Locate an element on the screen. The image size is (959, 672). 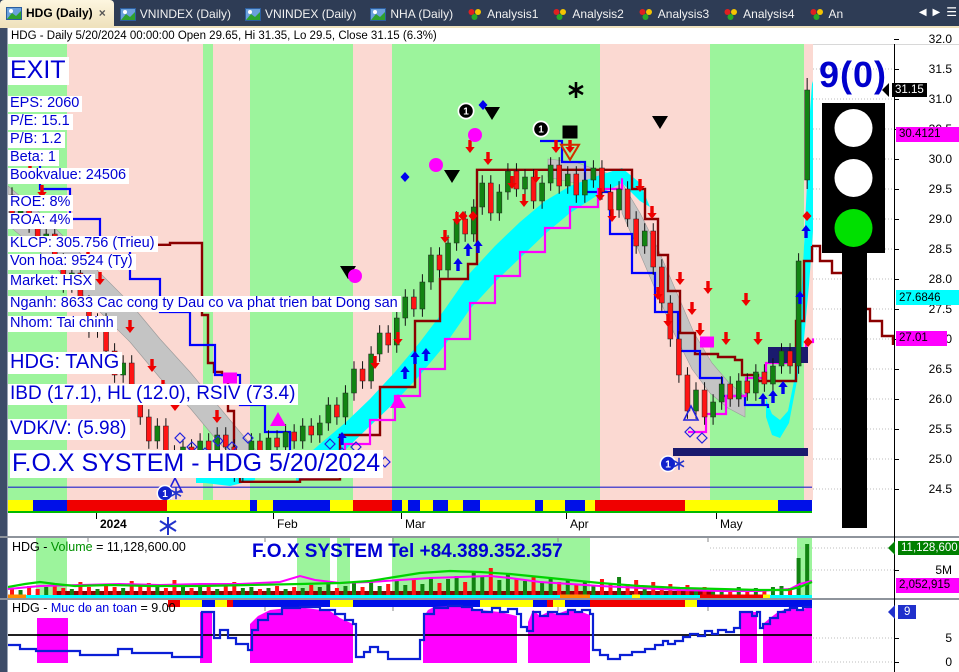
safety-tick-label: 5 is located at coordinates (948, 638).